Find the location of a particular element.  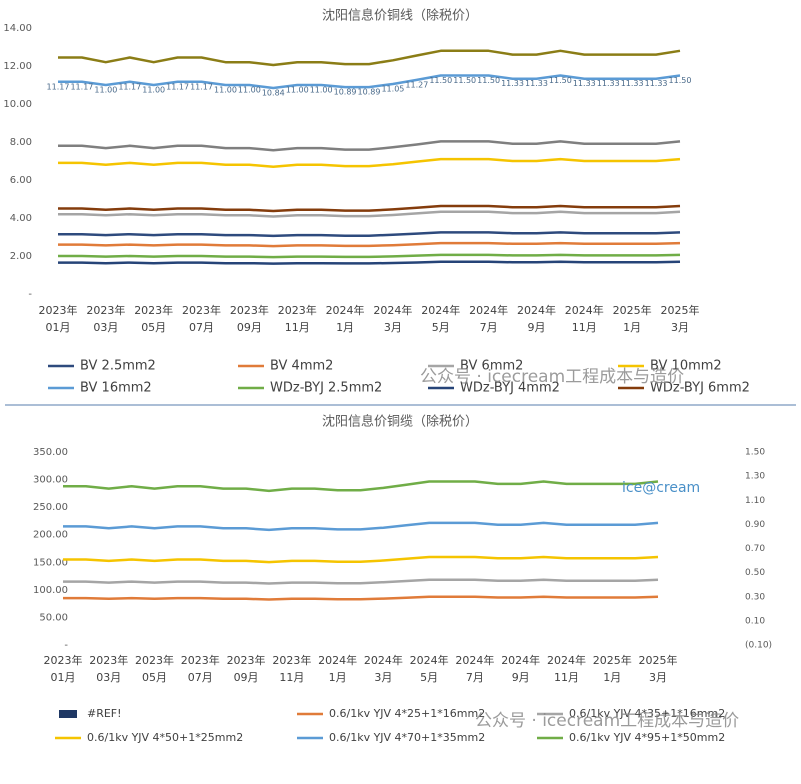

chart-title: 沈阳信息价铜线（除税价） is located at coordinates (400, 16).